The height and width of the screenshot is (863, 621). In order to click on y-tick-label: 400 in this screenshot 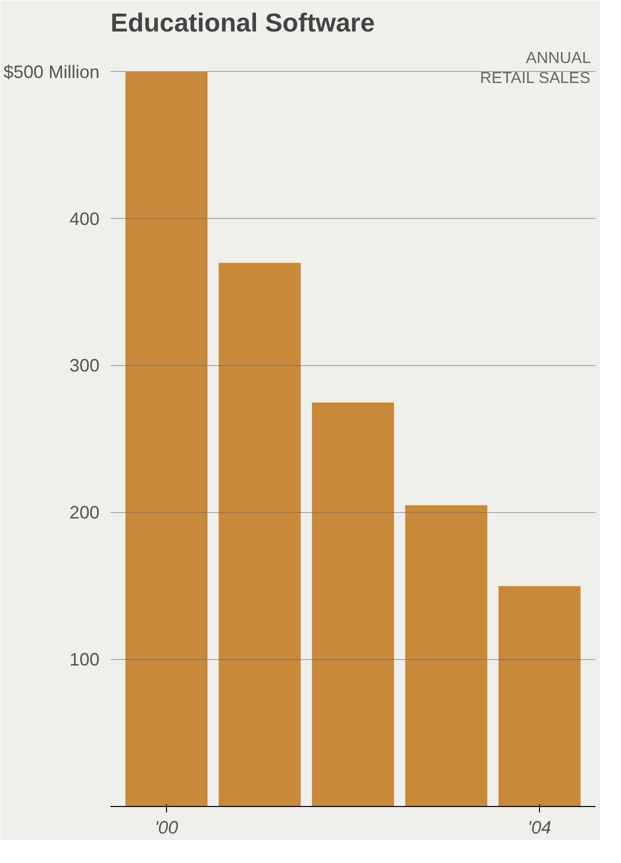, I will do `click(84, 218)`.